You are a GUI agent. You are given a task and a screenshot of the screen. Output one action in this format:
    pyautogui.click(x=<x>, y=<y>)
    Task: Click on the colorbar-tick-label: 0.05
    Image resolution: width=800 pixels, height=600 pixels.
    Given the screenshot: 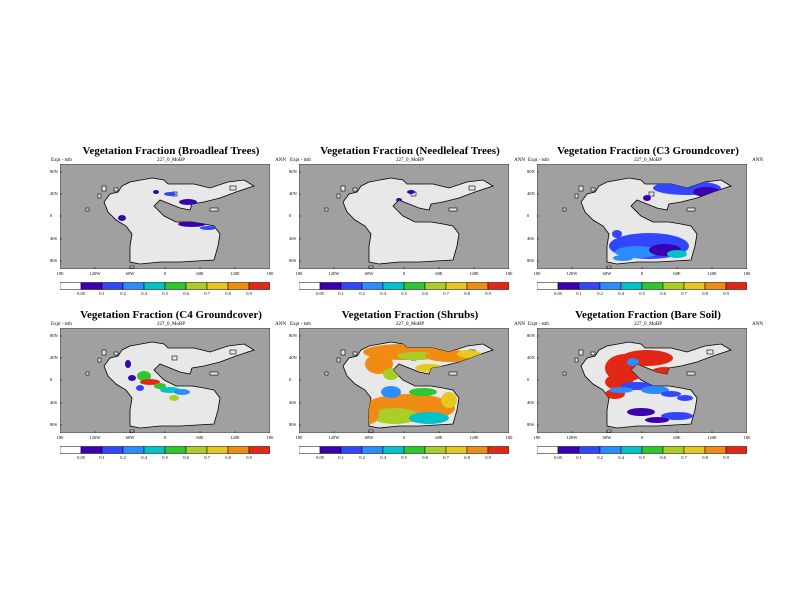 What is the action you would take?
    pyautogui.click(x=320, y=293)
    